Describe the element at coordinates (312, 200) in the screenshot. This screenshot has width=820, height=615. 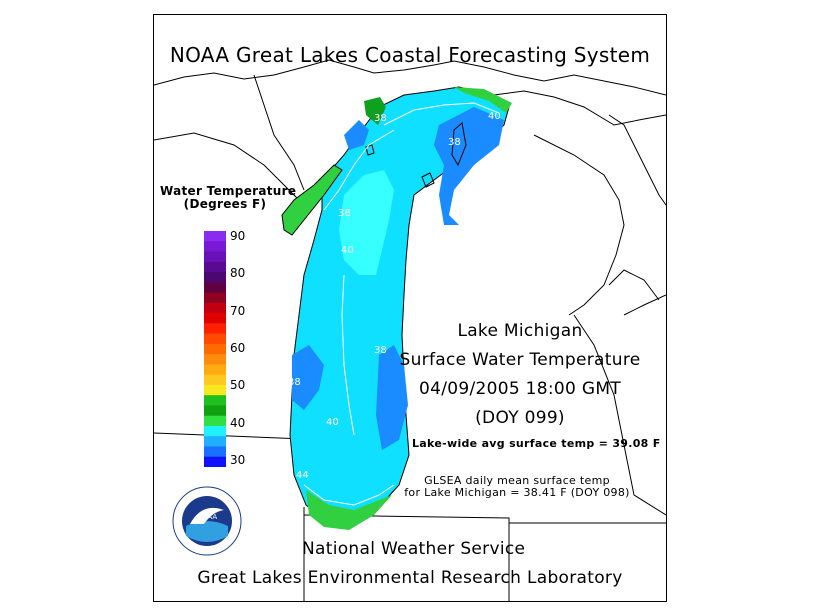
I see `green-bay` at that location.